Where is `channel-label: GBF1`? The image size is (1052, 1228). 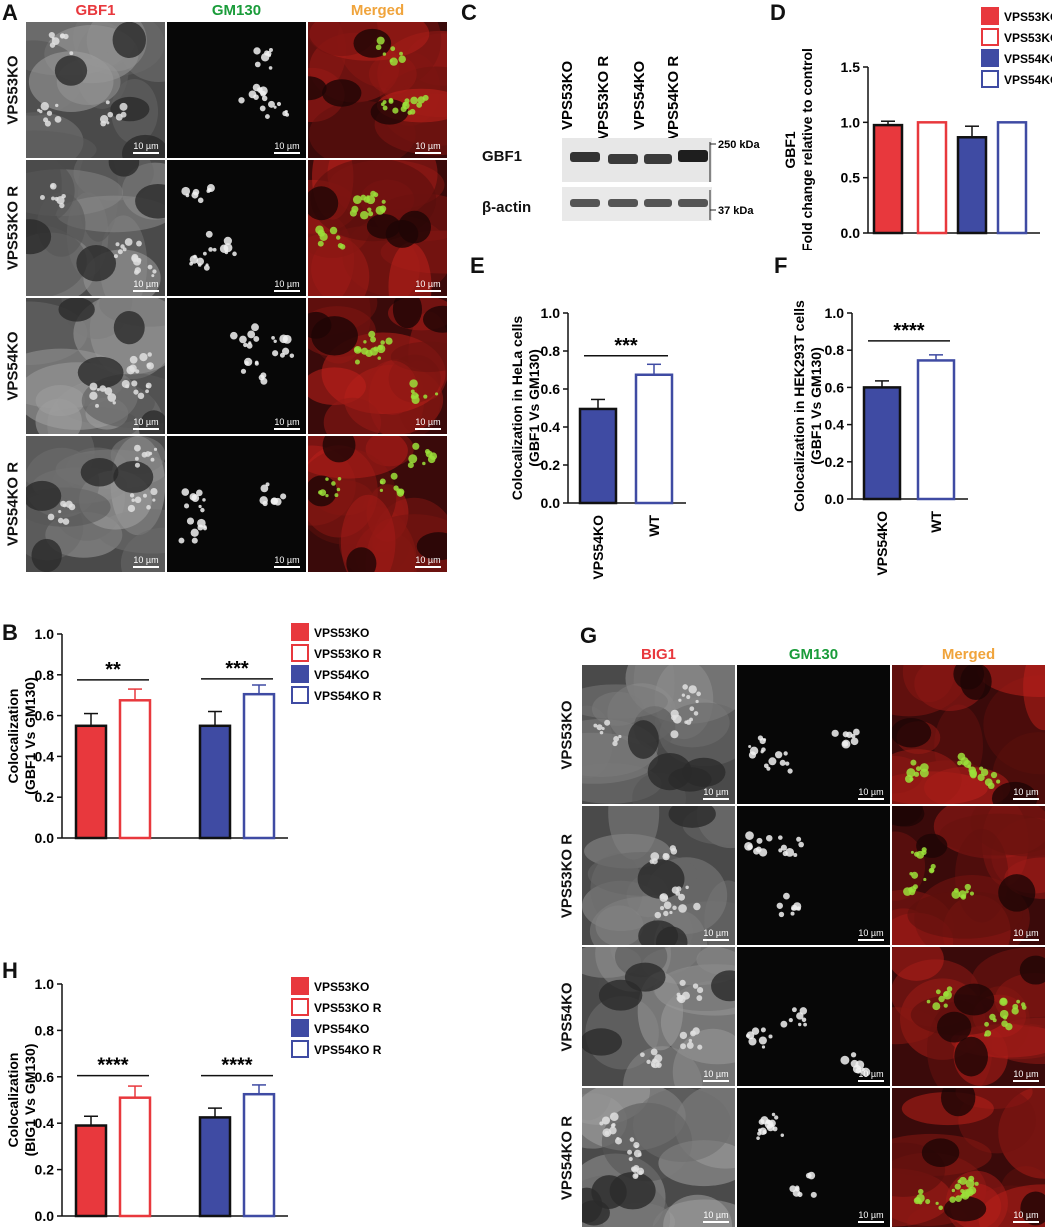
channel-label: GBF1 is located at coordinates (95, 10).